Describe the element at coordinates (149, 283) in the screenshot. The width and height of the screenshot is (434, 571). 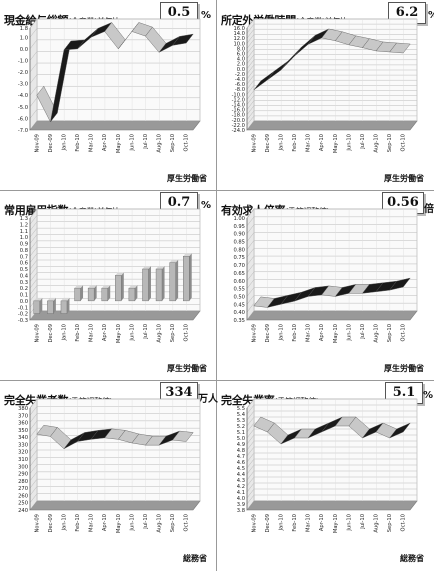
I see `bar-side` at that location.